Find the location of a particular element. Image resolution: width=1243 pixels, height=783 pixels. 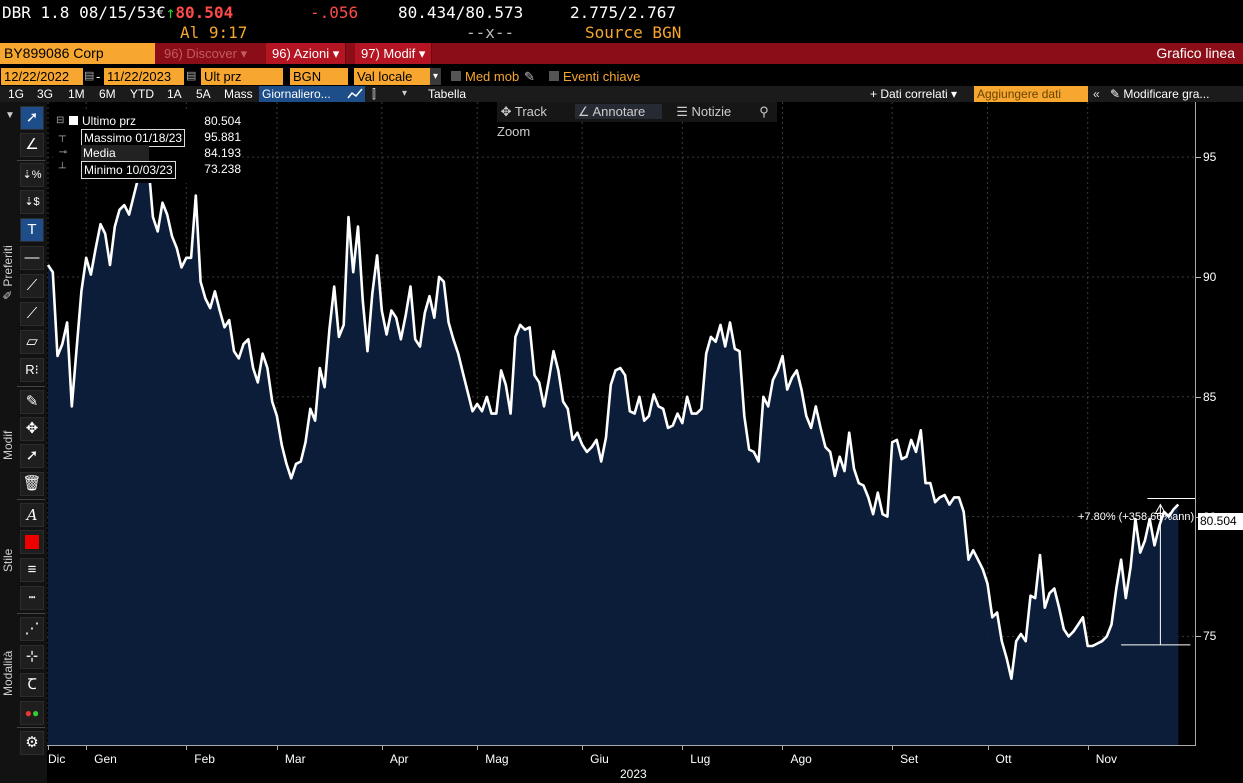

last-price-tag: 80.504 is located at coordinates (1220, 521).